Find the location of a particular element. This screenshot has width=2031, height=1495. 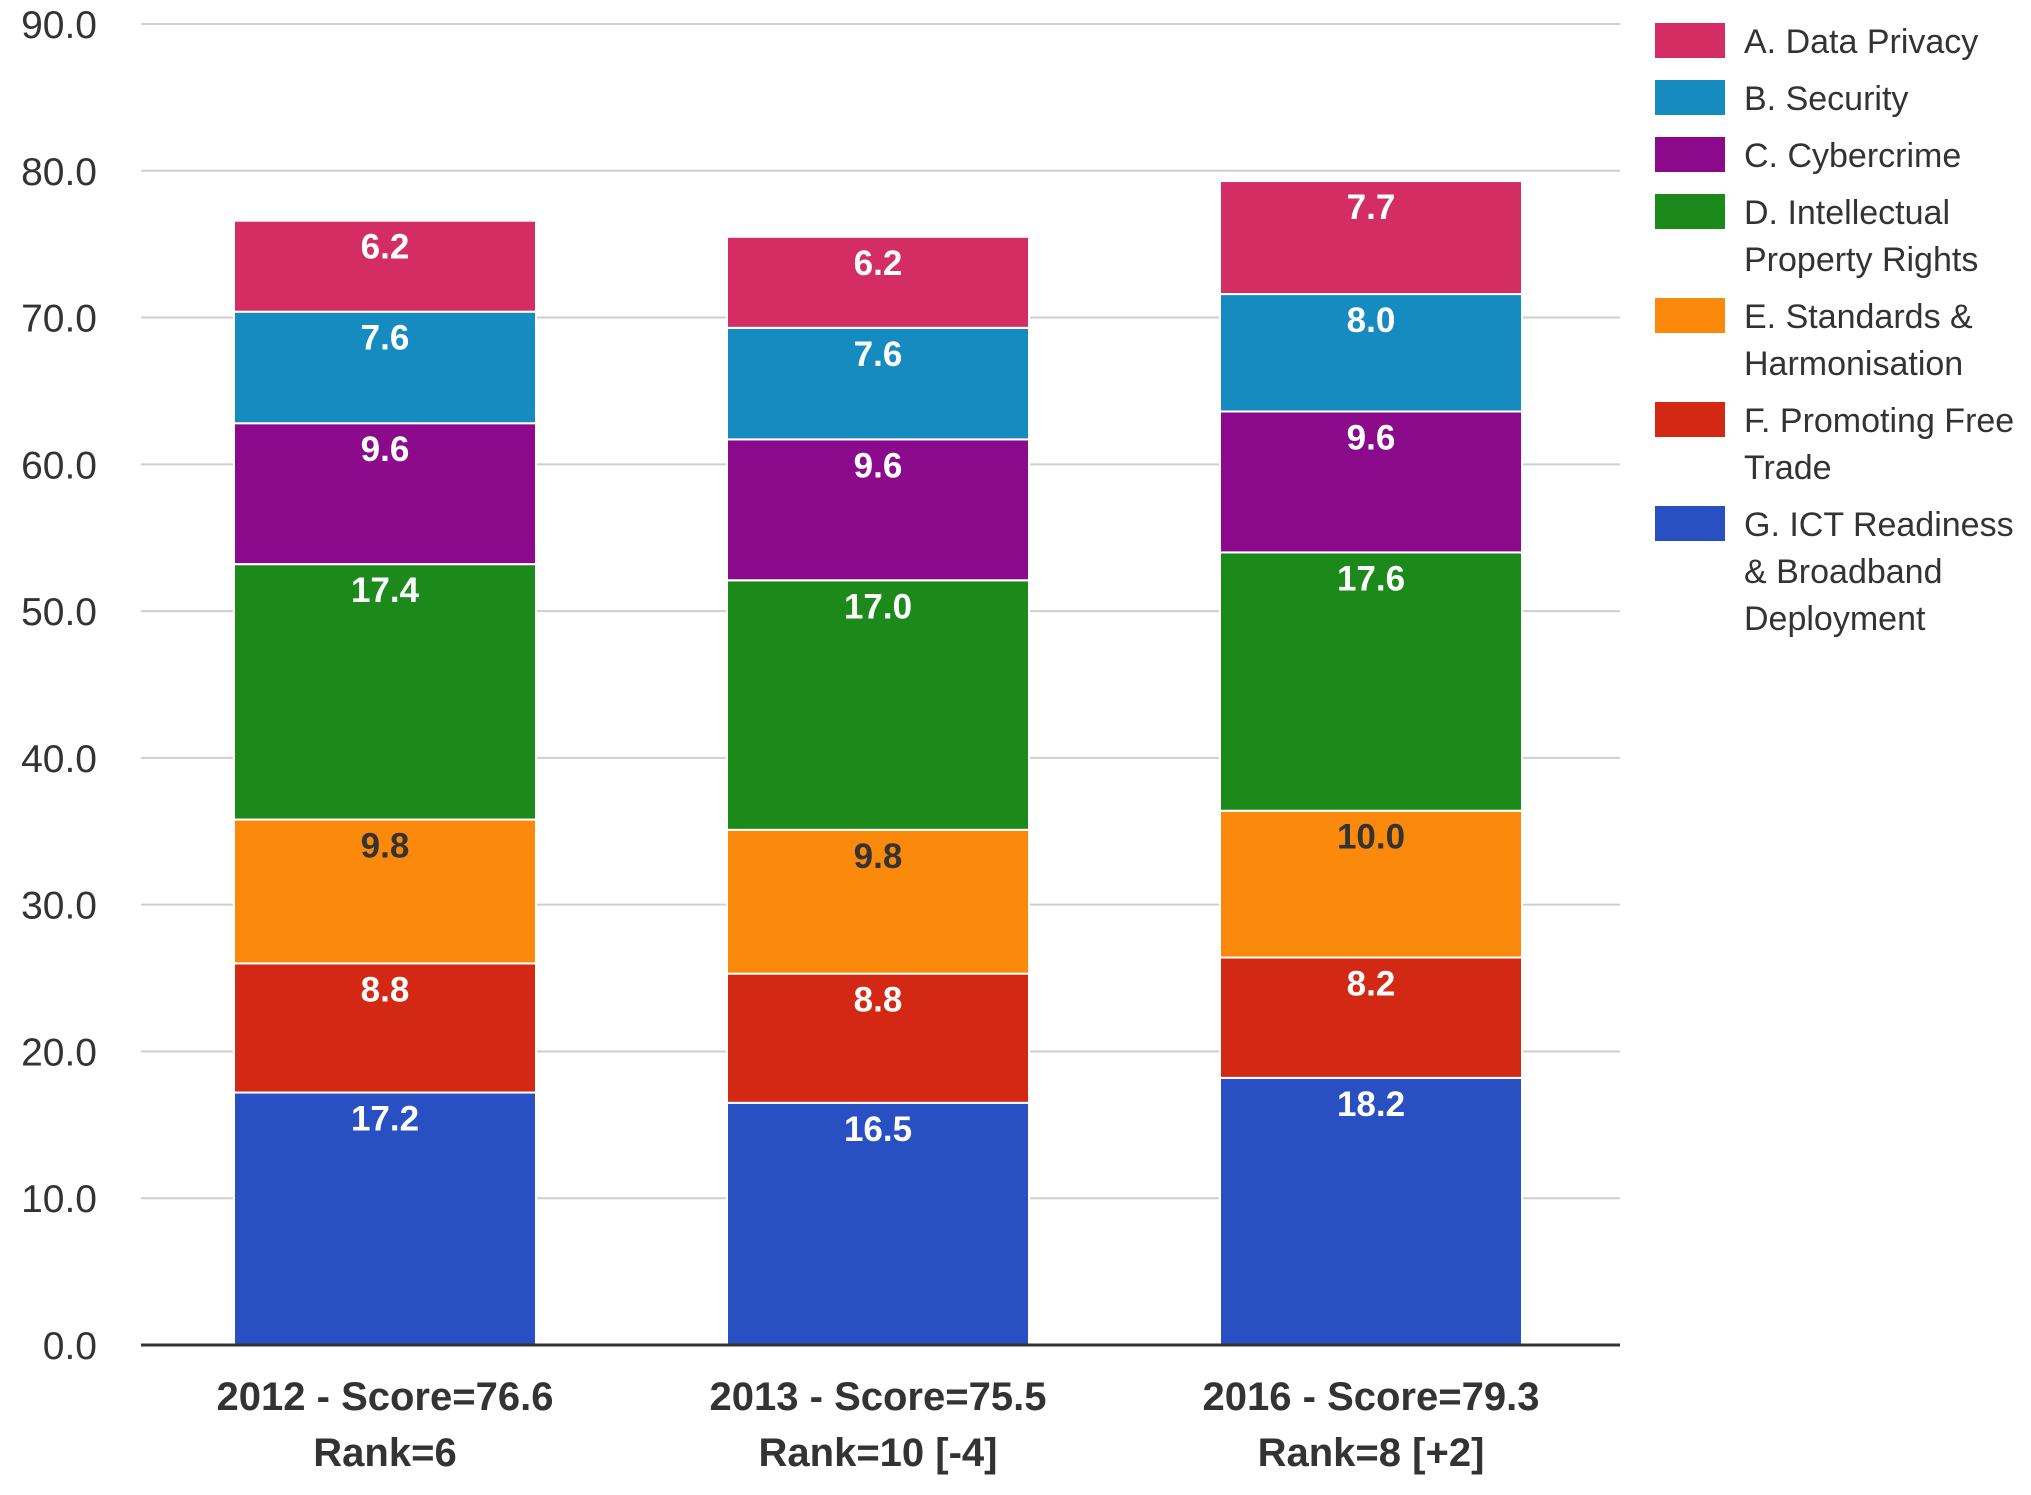

y-tick-label: 80.0 is located at coordinates (59, 172).